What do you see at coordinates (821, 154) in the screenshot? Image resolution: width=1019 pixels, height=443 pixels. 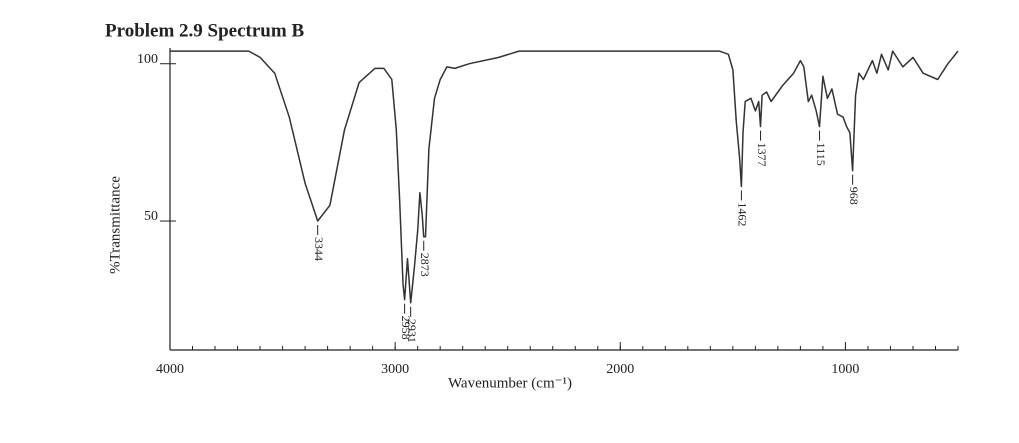 I see `peak-label: 1115` at bounding box center [821, 154].